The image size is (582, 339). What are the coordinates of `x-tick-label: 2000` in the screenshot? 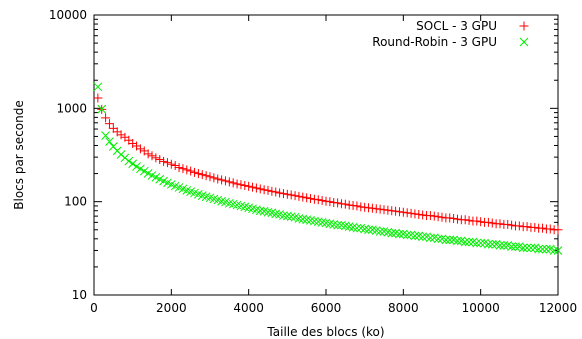 It's located at (171, 308).